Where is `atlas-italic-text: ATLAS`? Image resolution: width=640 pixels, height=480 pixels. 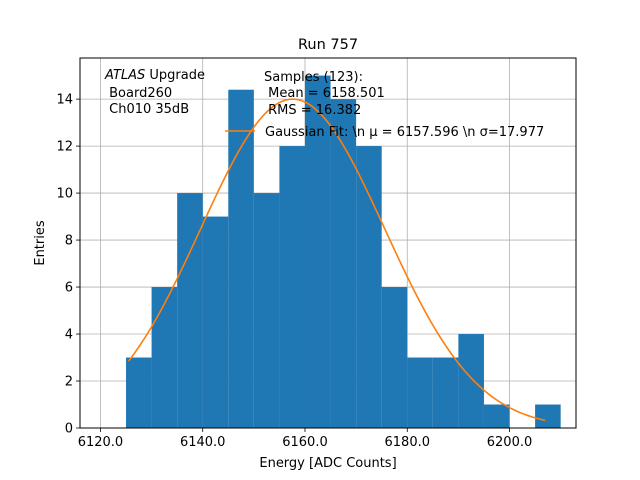
atlas-italic-text: ATLAS is located at coordinates (124, 75).